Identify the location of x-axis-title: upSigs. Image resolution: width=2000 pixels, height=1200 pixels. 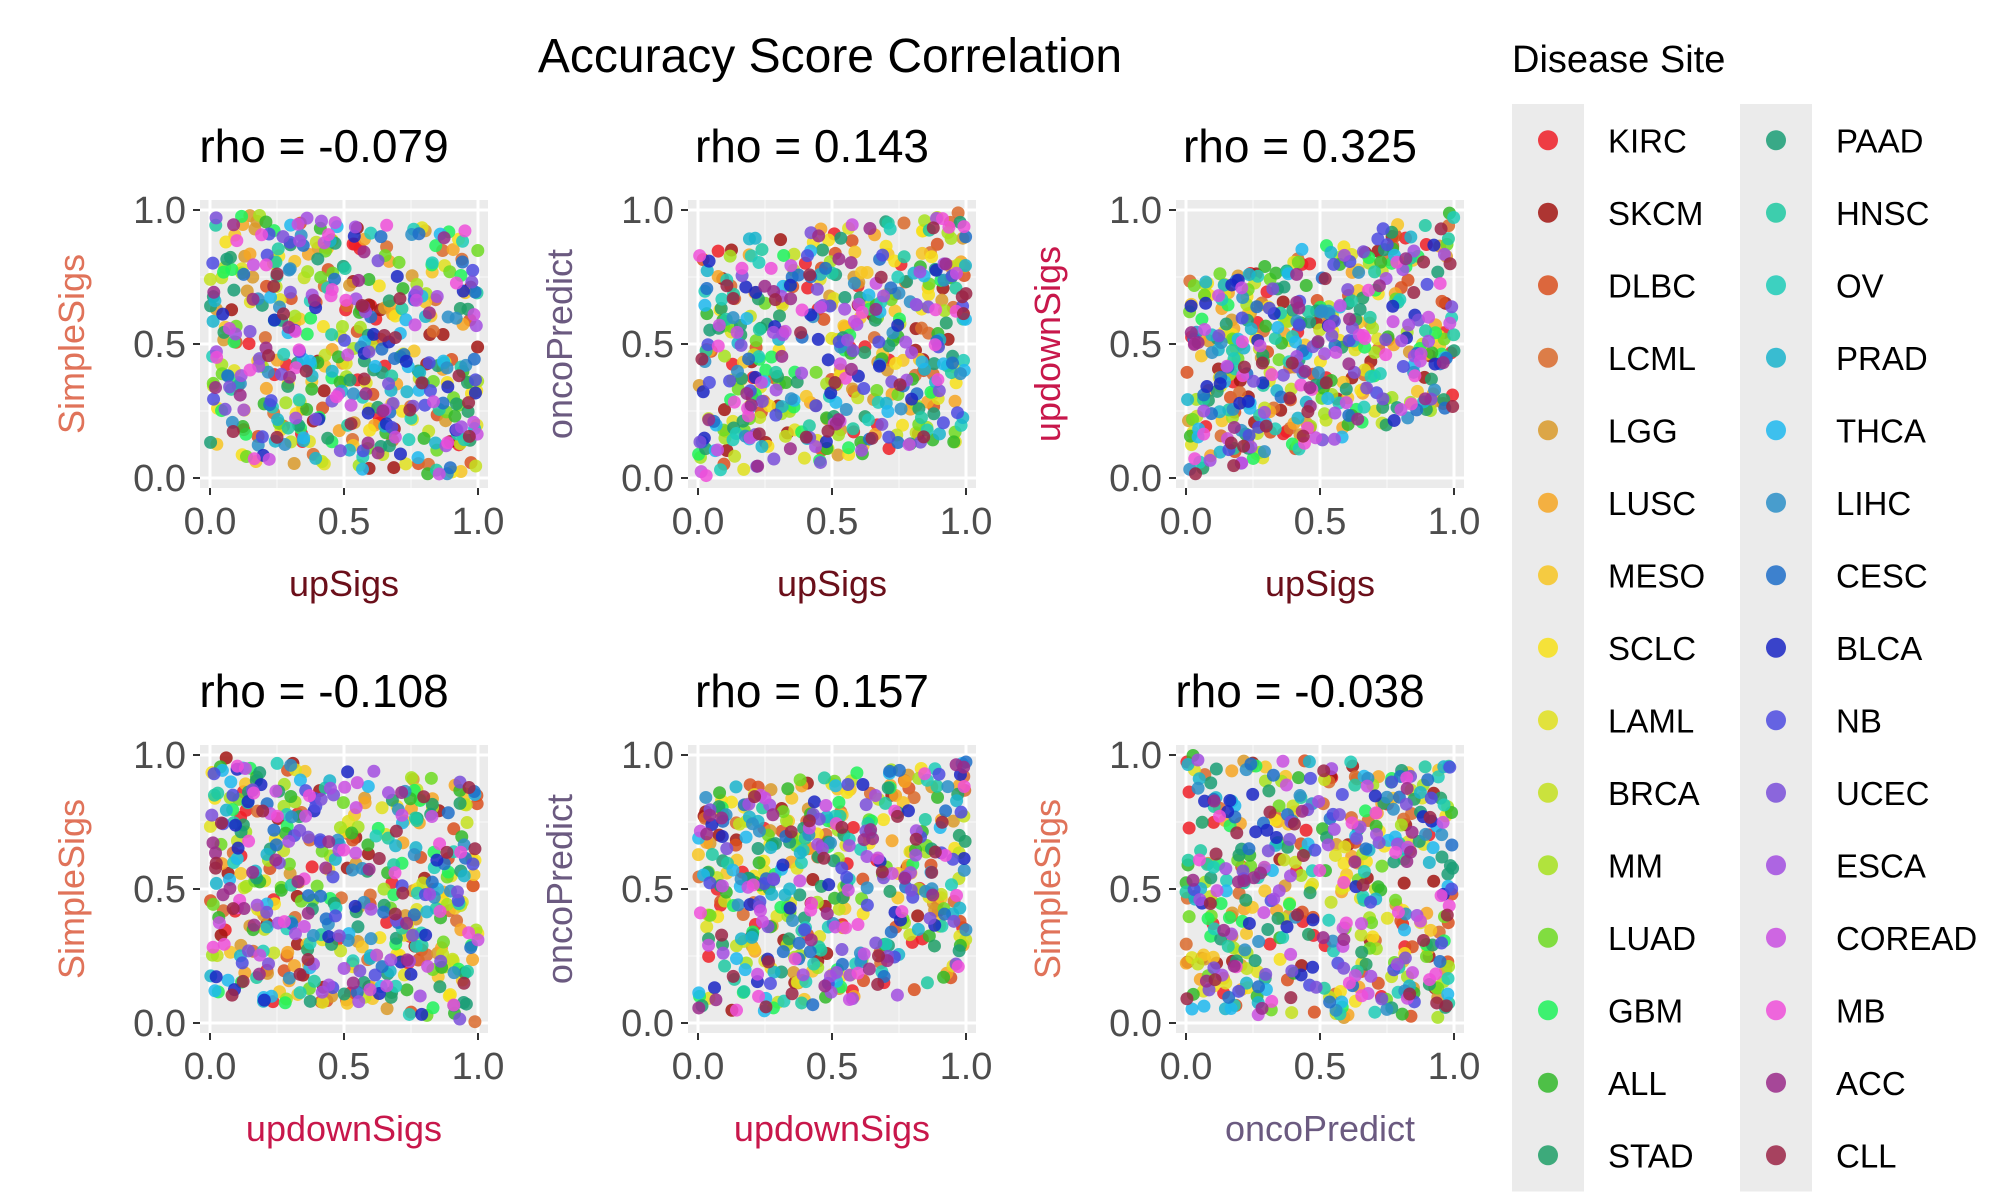
(344, 583).